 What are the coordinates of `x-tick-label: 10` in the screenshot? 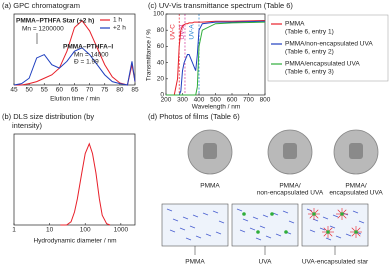 It's located at (50, 230).